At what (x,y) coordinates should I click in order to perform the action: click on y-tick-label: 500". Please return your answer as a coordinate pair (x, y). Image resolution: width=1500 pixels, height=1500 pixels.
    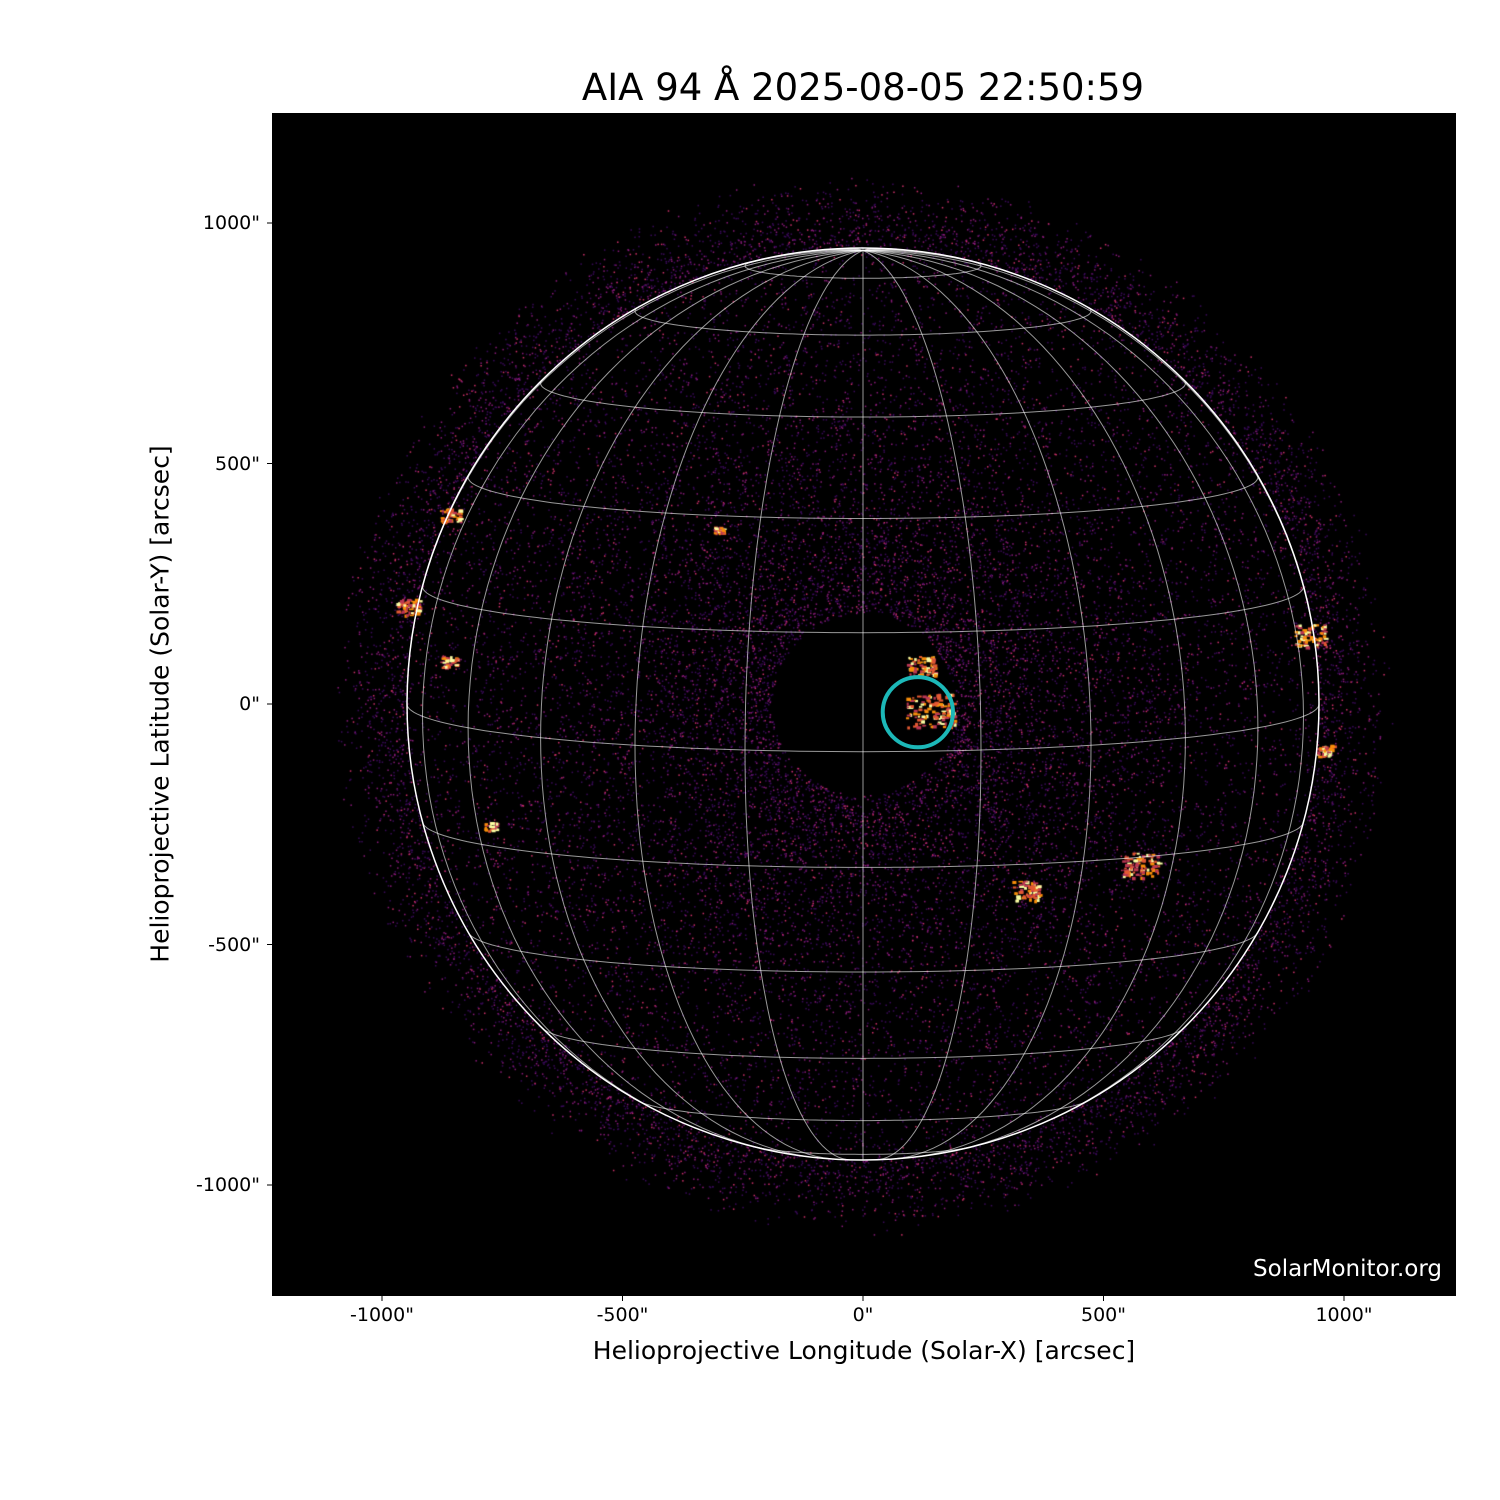
    Looking at the image, I should click on (237, 463).